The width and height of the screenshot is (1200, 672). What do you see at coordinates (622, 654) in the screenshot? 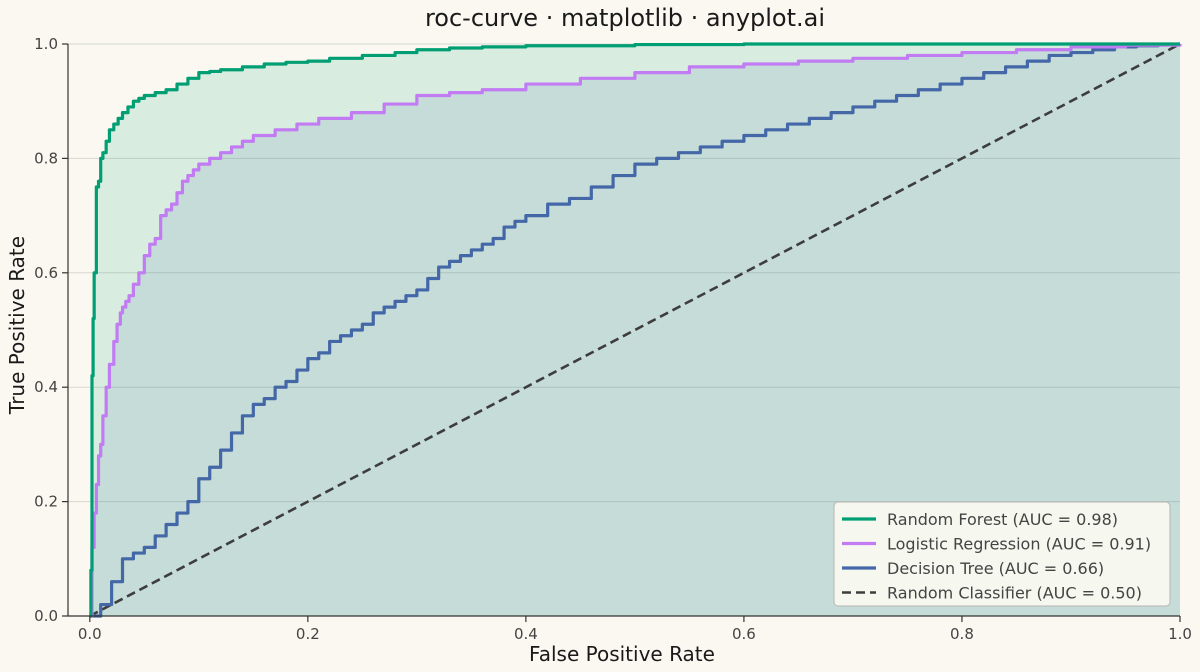
I see `x-axis-title: False Positive Rate` at bounding box center [622, 654].